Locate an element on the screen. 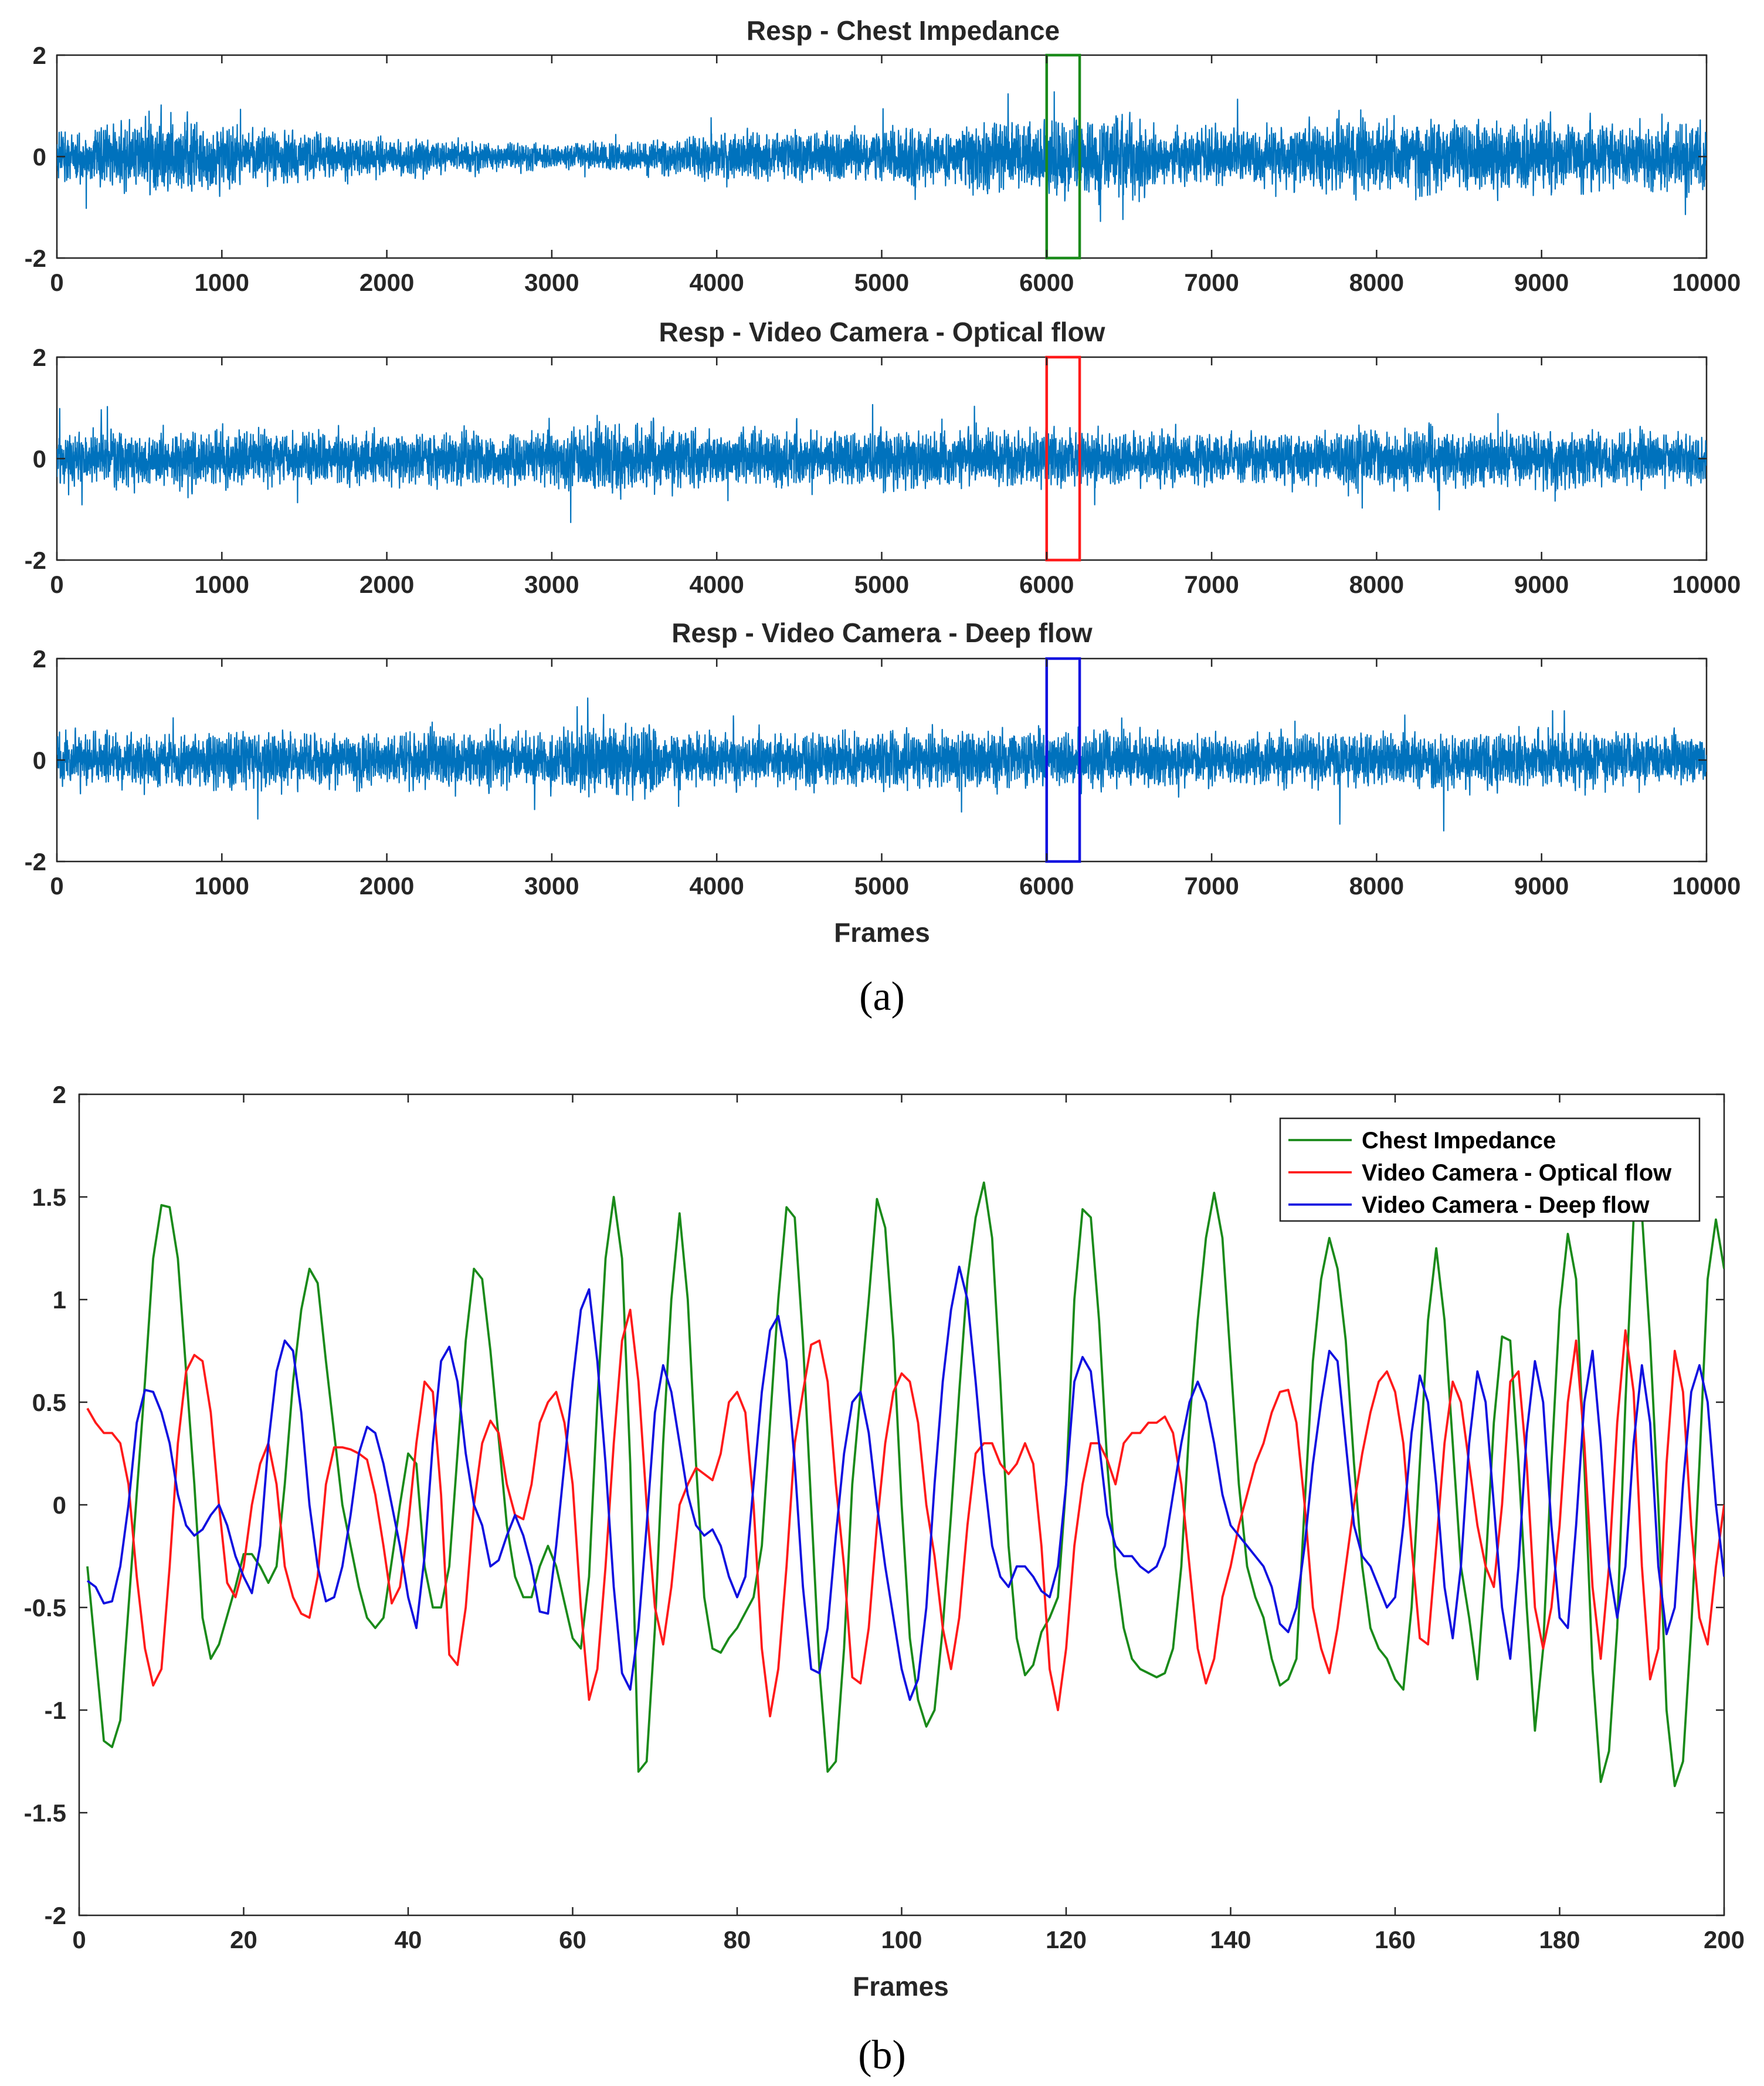 This screenshot has height=2086, width=1764. legend-label-deep-flow: Video Camera - Deep flow is located at coordinates (1506, 1205).